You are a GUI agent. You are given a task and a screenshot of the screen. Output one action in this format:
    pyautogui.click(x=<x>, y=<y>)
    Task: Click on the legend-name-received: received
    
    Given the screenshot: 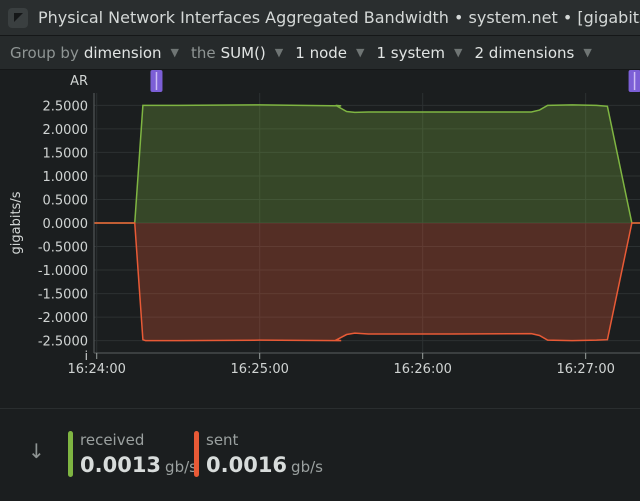 What is the action you would take?
    pyautogui.click(x=112, y=440)
    